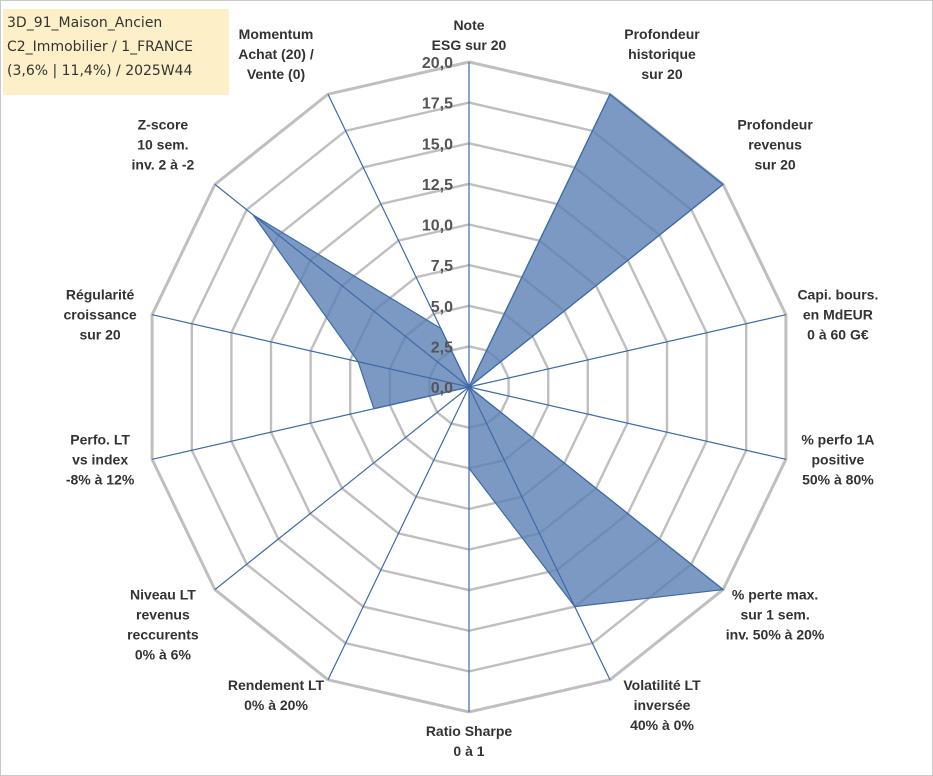  I want to click on axis-label: sur 1 sem., so click(774, 615).